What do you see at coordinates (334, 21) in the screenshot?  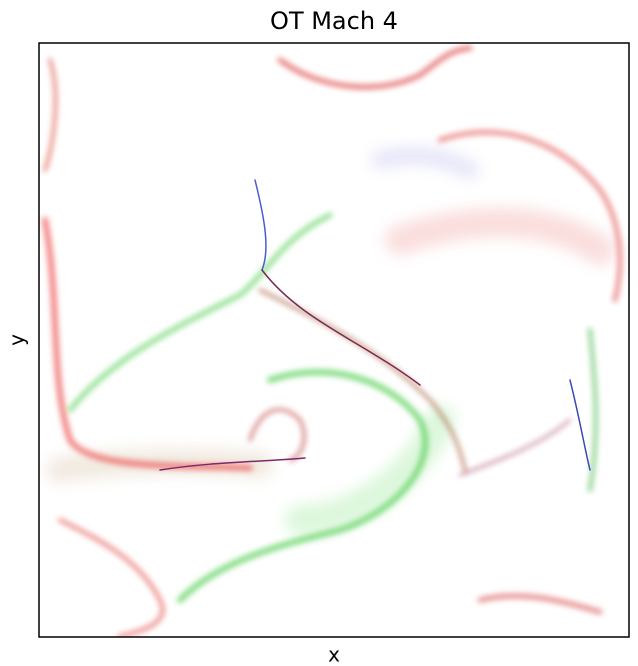 I see `chart-title: OT Mach 4` at bounding box center [334, 21].